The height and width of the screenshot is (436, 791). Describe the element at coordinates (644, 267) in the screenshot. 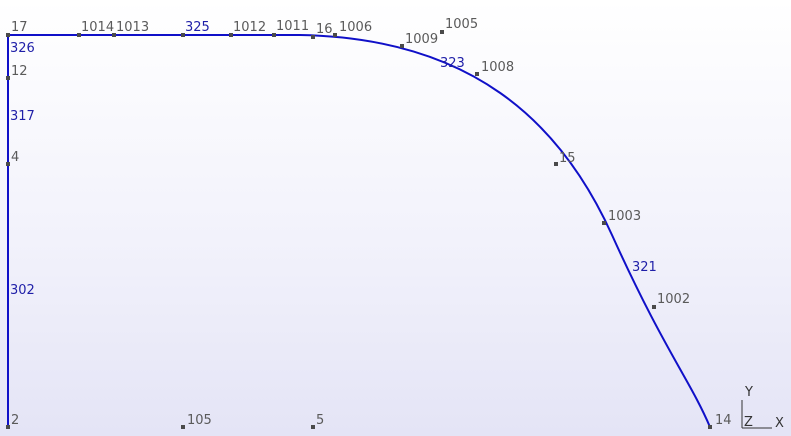

I see `curve-label-321: 321` at that location.